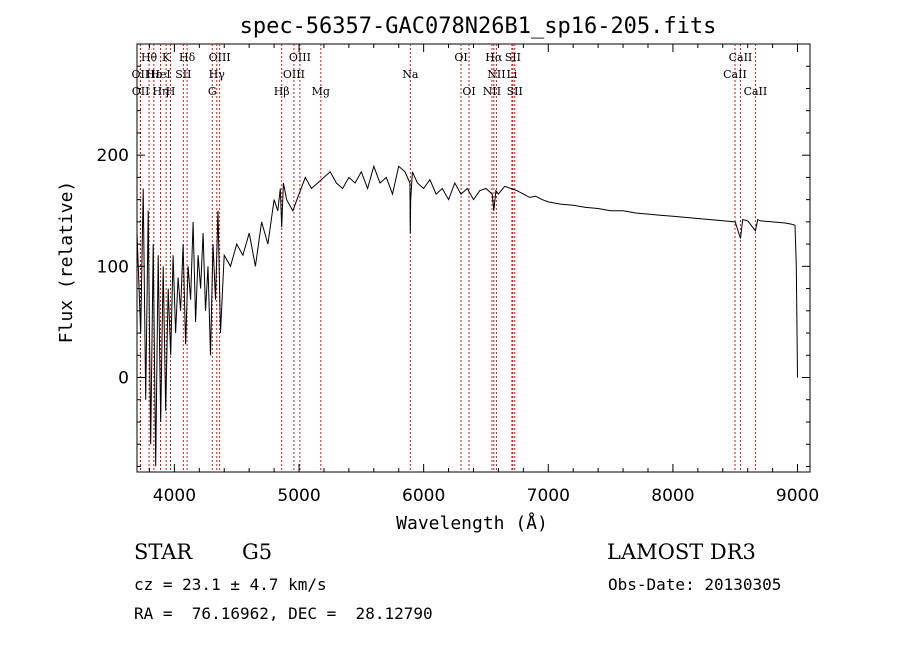 The height and width of the screenshot is (649, 900). I want to click on line-label-5: K, so click(166, 57).